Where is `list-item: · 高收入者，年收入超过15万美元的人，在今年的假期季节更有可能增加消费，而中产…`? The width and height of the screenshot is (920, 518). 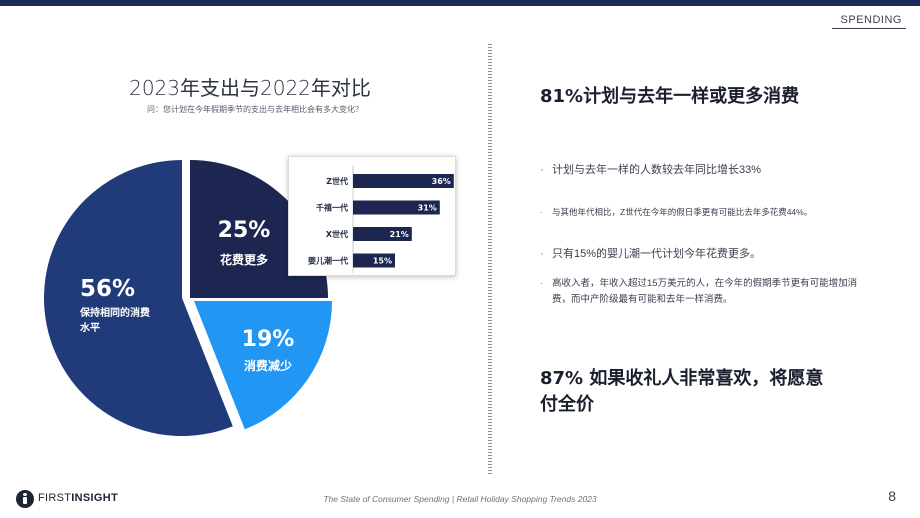
list-item: · 高收入者，年收入超过15万美元的人，在今年的假期季节更有可能增加消费，而中产… is located at coordinates (705, 292).